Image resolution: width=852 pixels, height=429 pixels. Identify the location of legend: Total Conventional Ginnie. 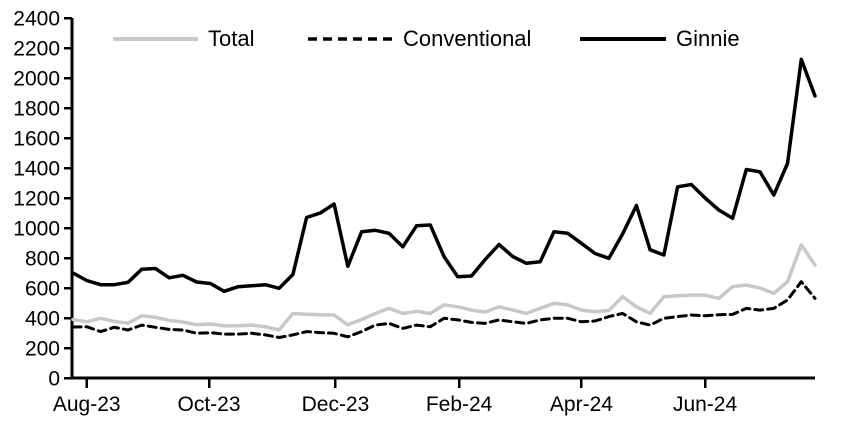
(426, 38).